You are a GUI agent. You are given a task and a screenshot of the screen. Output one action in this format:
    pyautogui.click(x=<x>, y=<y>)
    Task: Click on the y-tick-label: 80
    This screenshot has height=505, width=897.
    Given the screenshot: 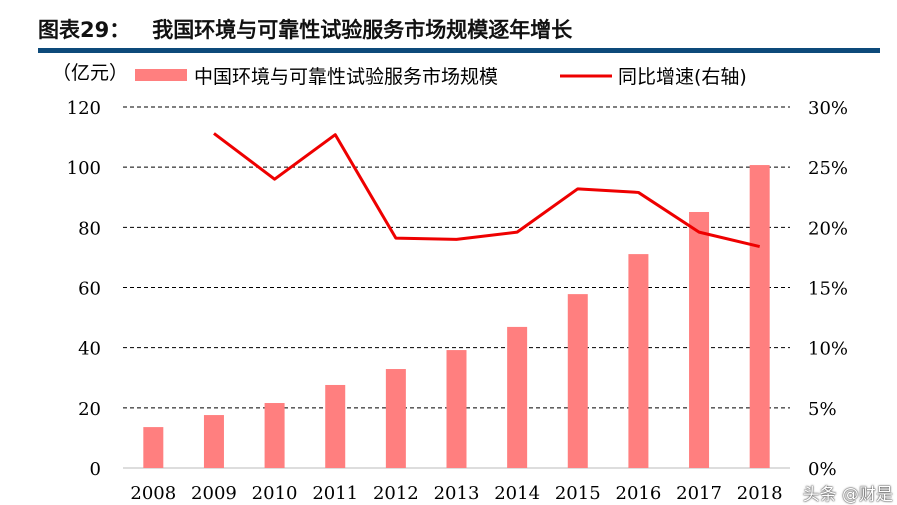 What is the action you would take?
    pyautogui.click(x=89, y=228)
    